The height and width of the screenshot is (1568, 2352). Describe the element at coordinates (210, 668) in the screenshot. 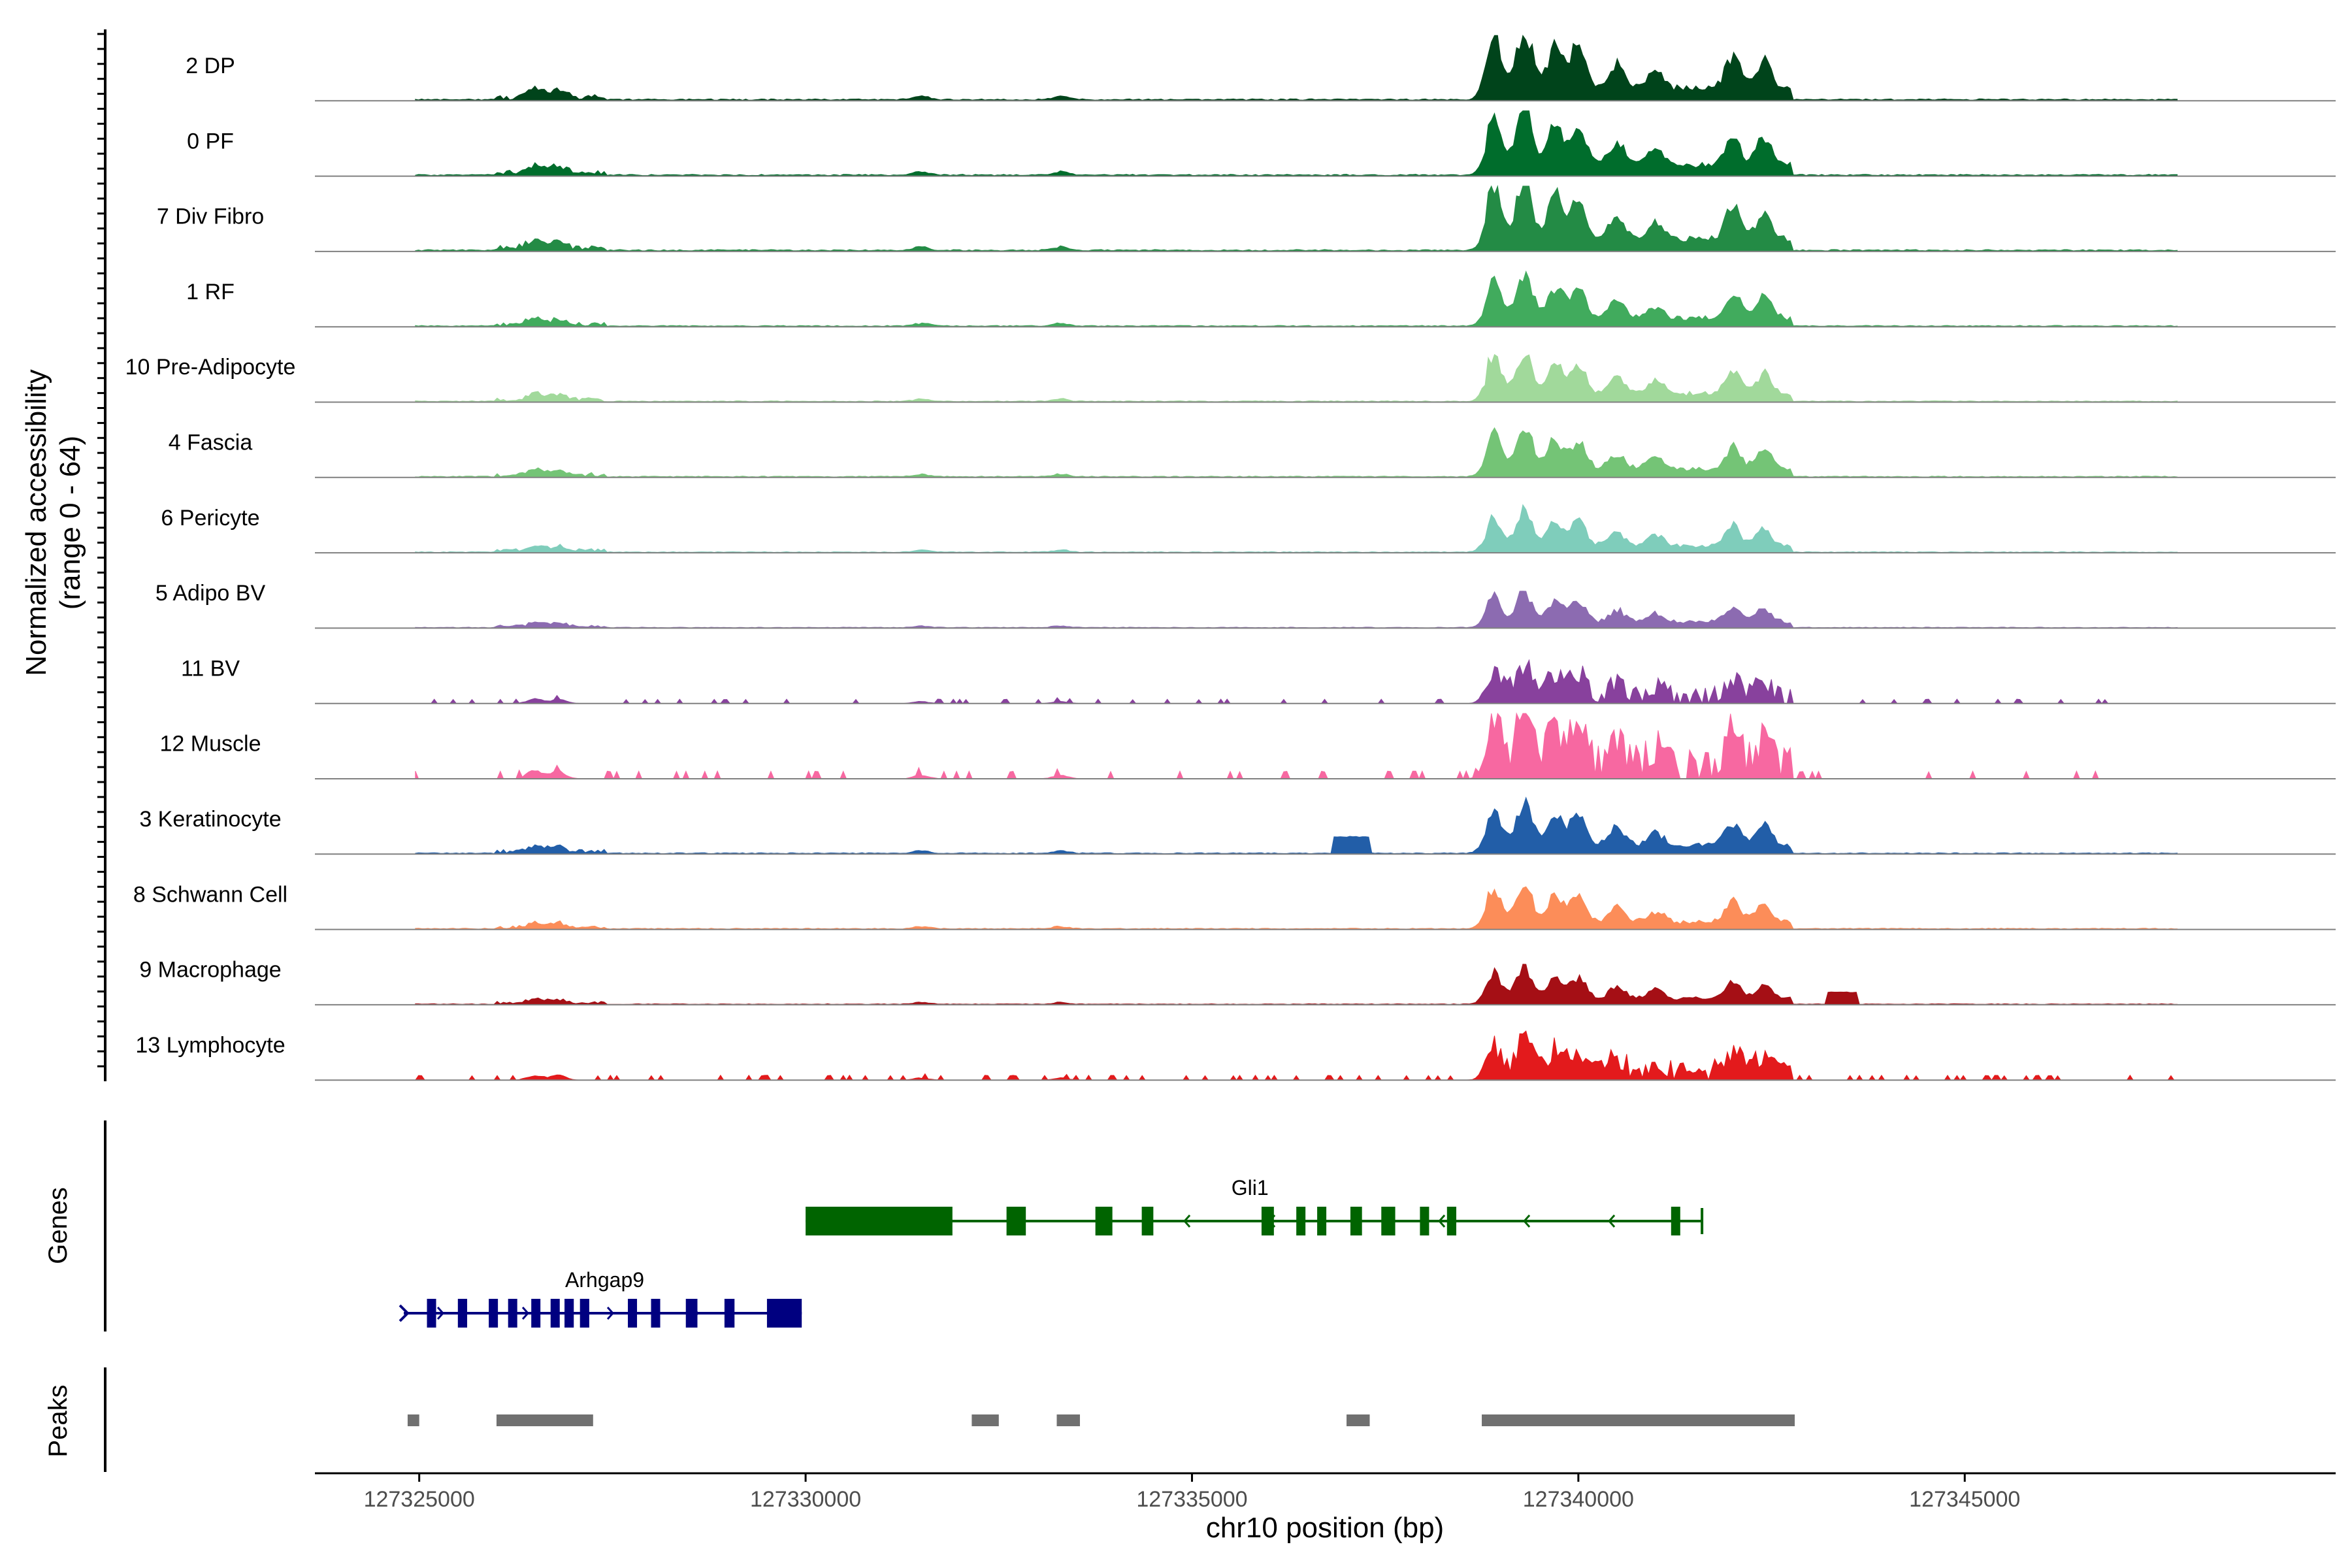

I see `track-label: 11 BV` at that location.